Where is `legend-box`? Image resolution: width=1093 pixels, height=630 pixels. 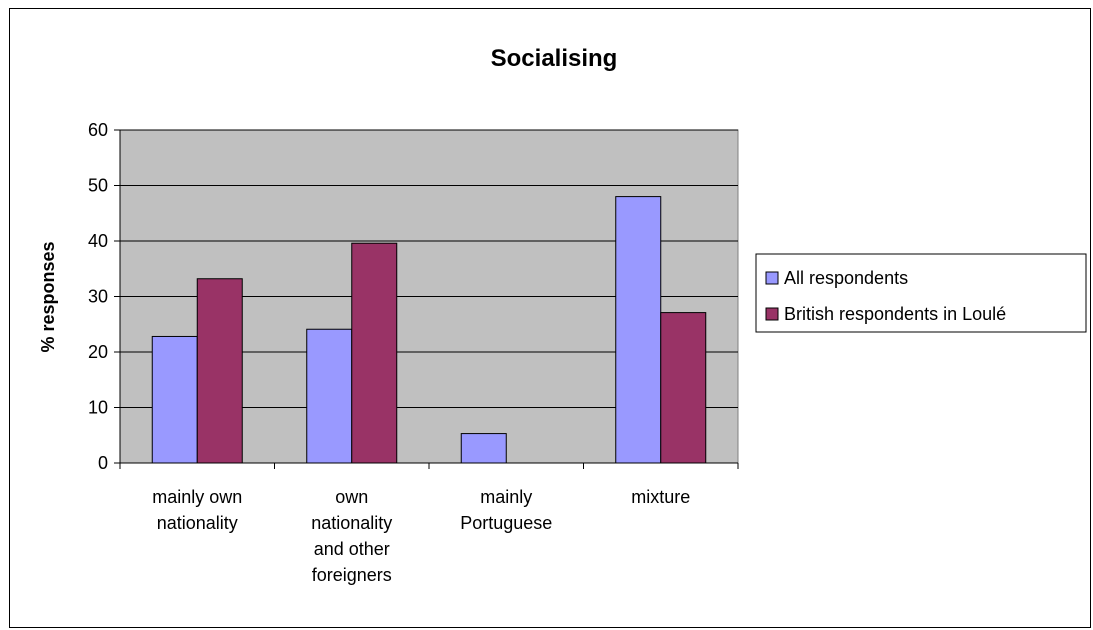
legend-box is located at coordinates (921, 293).